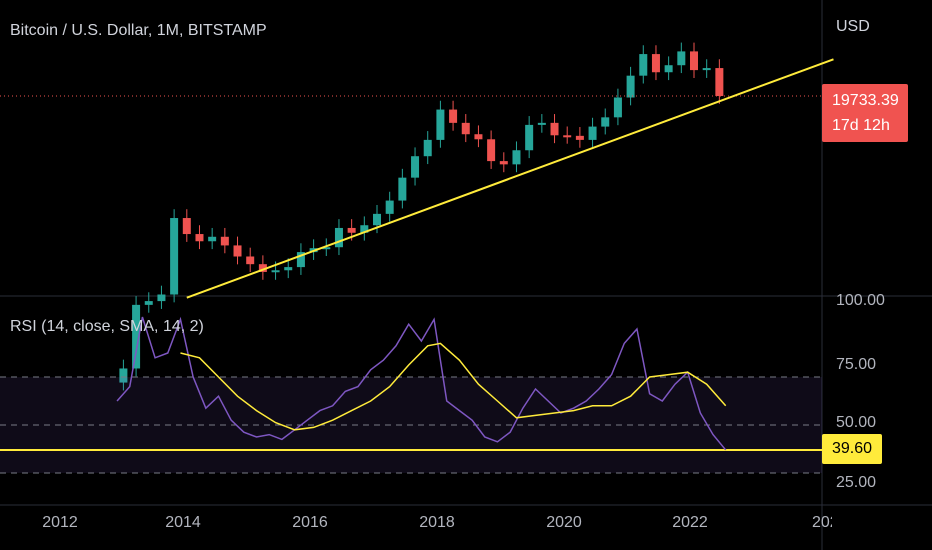  What do you see at coordinates (453, 386) in the screenshot?
I see `rsi-ma-line` at bounding box center [453, 386].